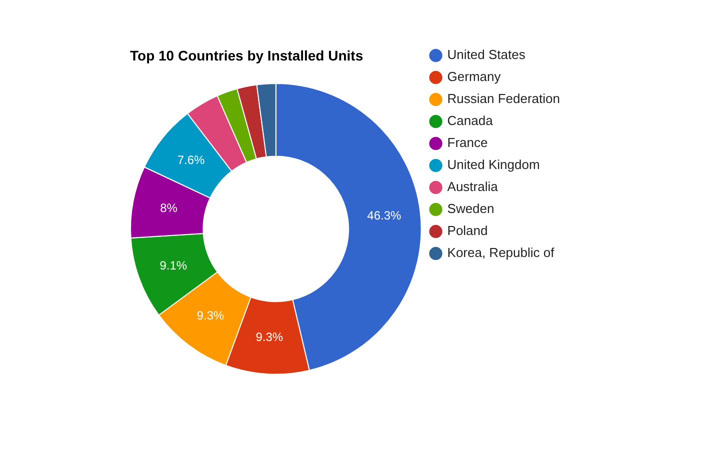 The width and height of the screenshot is (720, 449). Describe the element at coordinates (503, 98) in the screenshot. I see `legend-label: Russian Federation` at that location.